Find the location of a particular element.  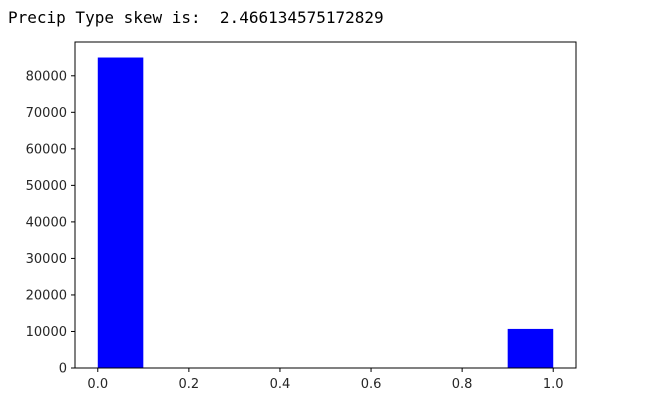

x-tick-label: 1.0 is located at coordinates (553, 384).